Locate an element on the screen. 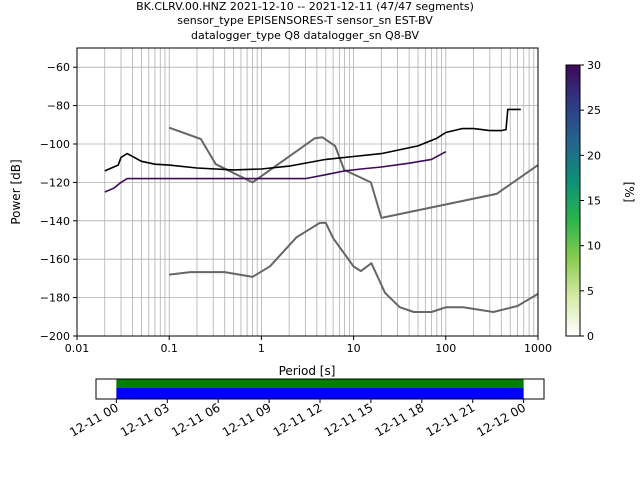 The width and height of the screenshot is (640, 480). colorbar-ticks: 0 5 10 15 20 25 30 is located at coordinates (590, 201).